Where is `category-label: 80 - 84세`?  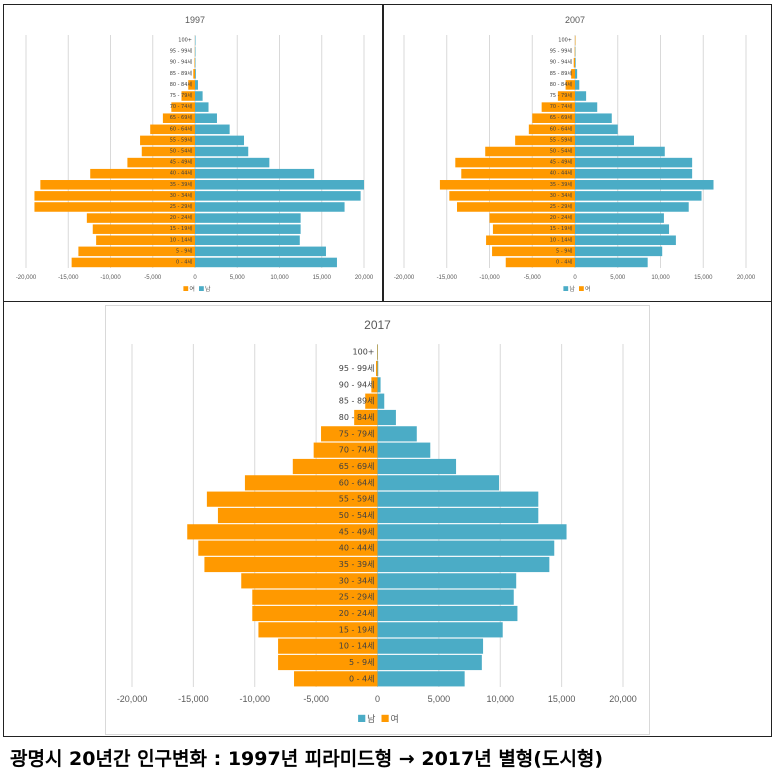
category-label: 80 - 84세 is located at coordinates (561, 84).